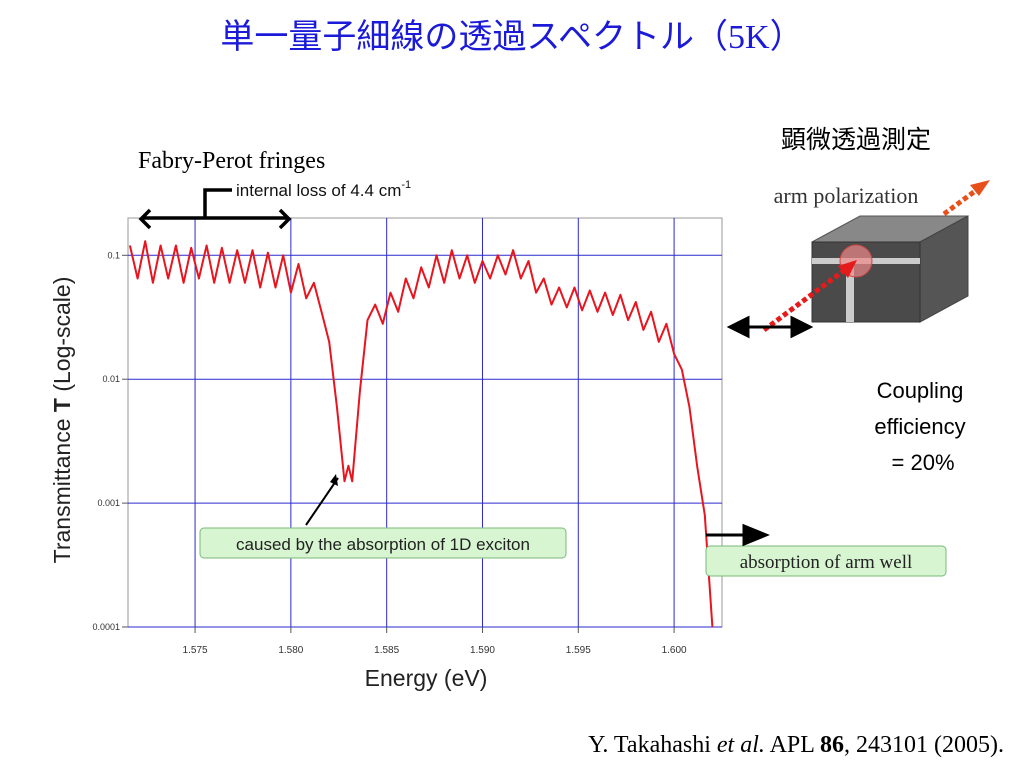 The height and width of the screenshot is (768, 1024). Describe the element at coordinates (318, 190) in the screenshot. I see `loss-text: internal loss of 4.4 cm` at that location.